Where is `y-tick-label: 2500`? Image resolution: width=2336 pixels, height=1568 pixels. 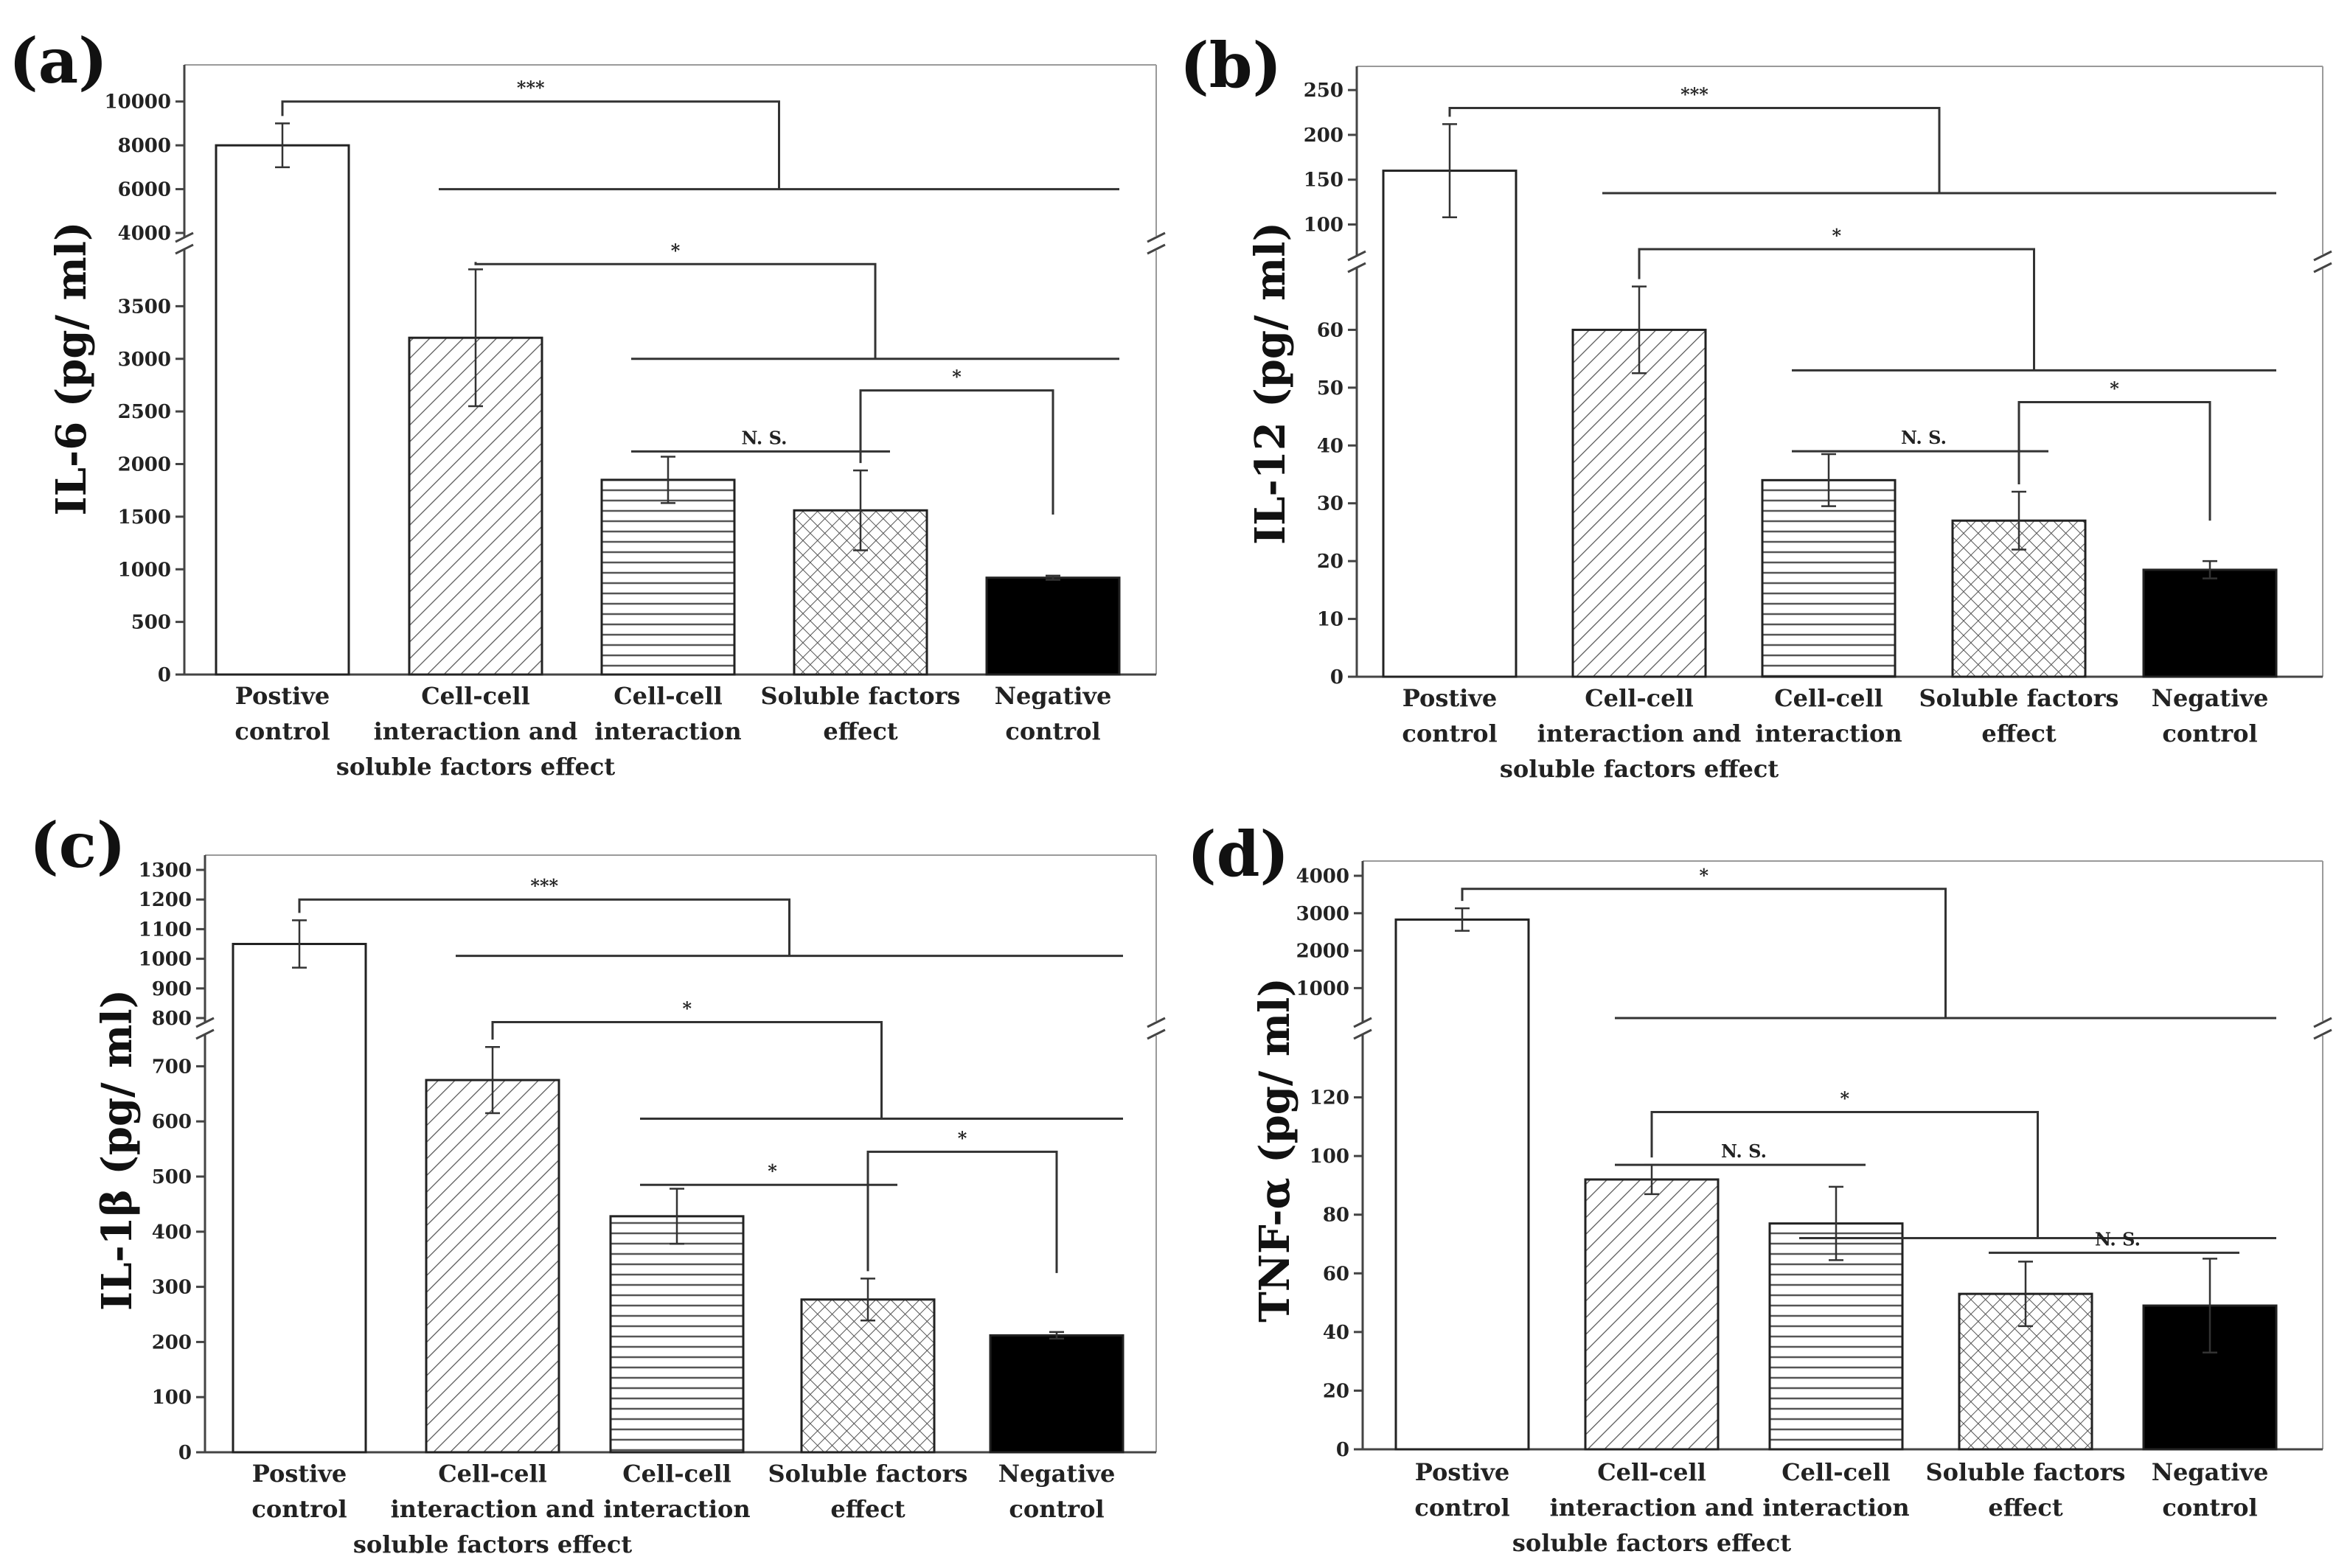 y-tick-label: 2500 is located at coordinates (144, 412).